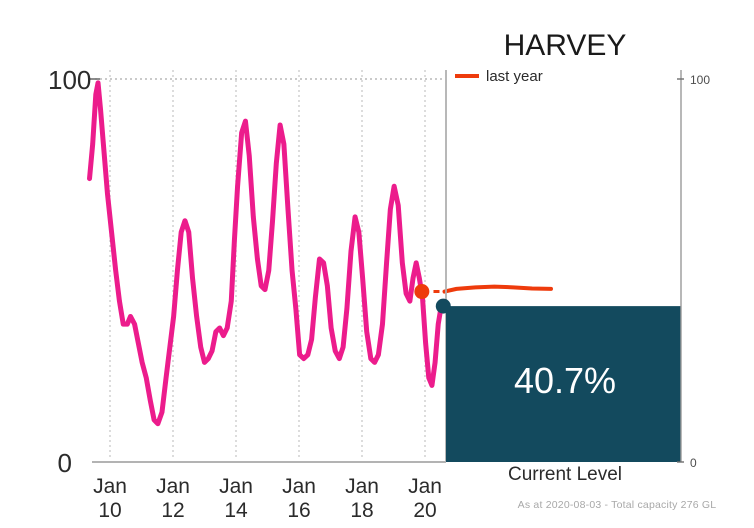 This screenshot has width=754, height=528. I want to click on y-axis-label-100: 100, so click(69, 80).